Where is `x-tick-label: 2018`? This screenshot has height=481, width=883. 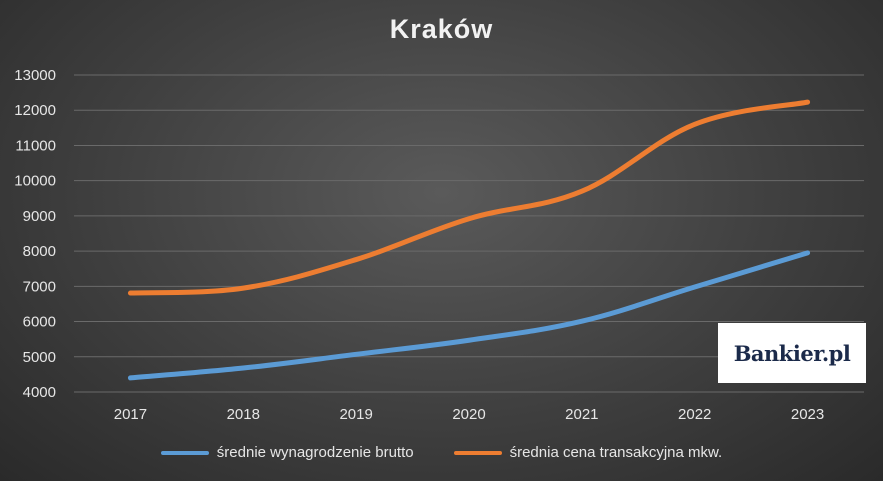
x-tick-label: 2018 is located at coordinates (243, 414).